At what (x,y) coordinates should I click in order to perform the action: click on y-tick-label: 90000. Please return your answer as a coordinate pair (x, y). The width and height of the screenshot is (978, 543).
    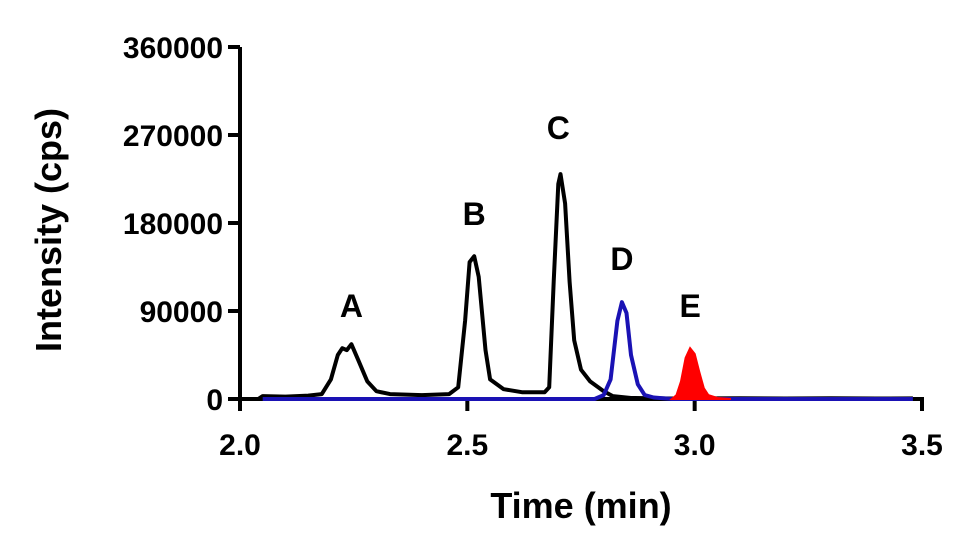
    Looking at the image, I should click on (181, 312).